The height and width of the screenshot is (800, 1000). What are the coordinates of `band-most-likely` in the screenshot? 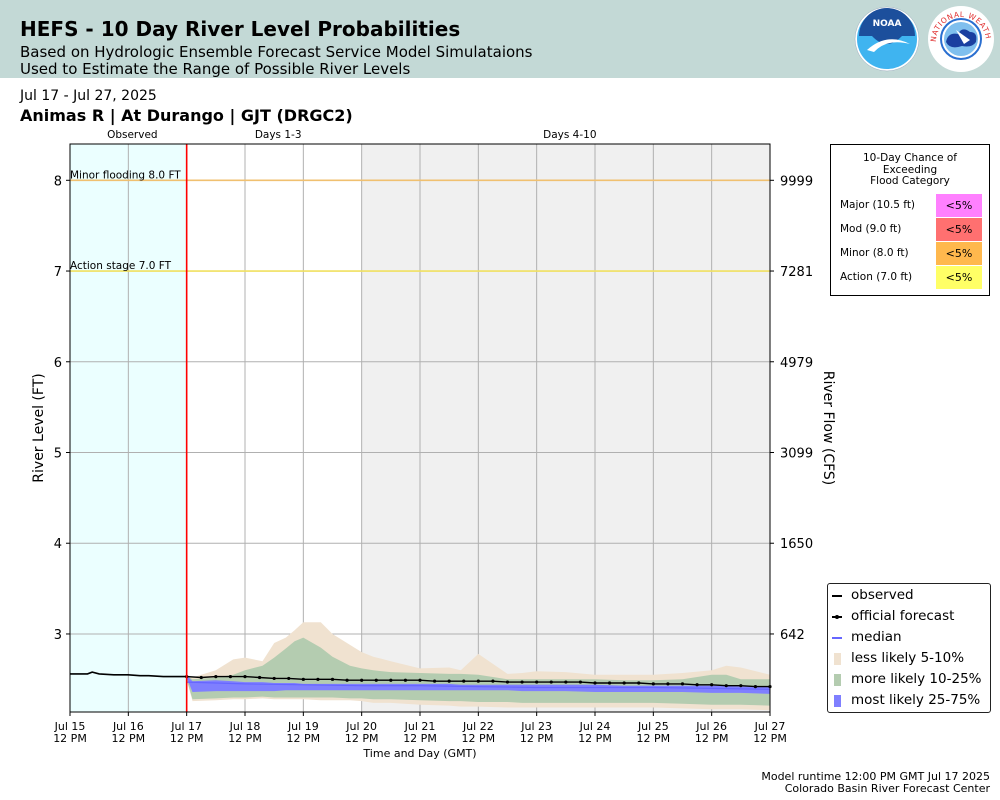 It's located at (478, 684).